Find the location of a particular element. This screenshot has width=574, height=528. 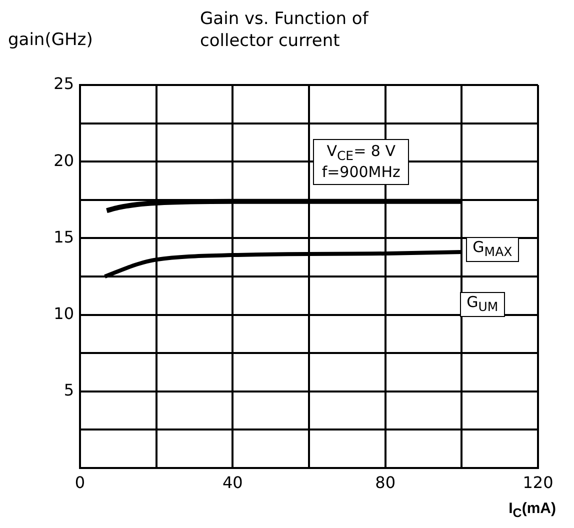

series-label: G$_{MAX}$ is located at coordinates (493, 249).